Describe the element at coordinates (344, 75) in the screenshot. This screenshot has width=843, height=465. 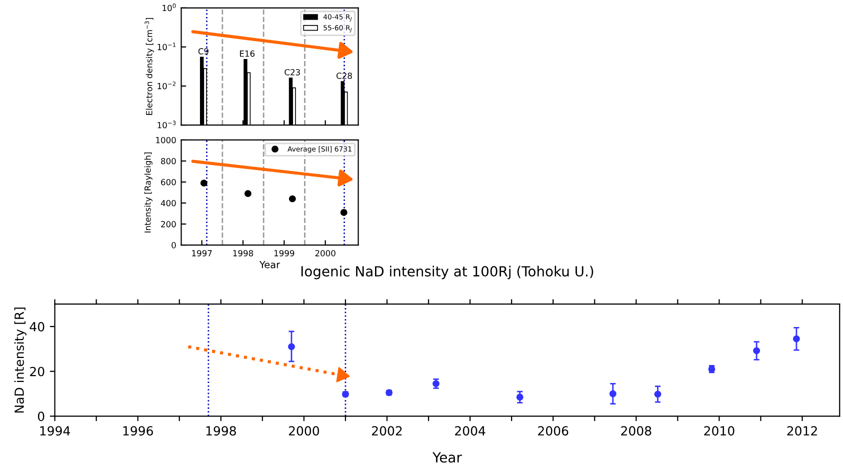
I see `annotation: C28` at that location.